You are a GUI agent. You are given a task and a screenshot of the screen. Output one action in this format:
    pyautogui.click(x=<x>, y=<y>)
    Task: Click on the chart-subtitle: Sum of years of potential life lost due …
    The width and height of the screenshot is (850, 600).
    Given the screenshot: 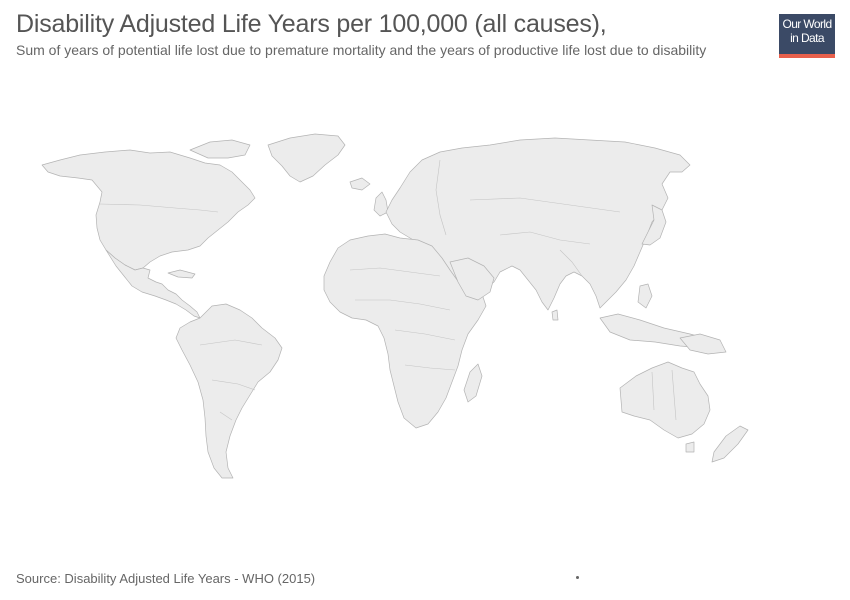 What is the action you would take?
    pyautogui.click(x=361, y=50)
    